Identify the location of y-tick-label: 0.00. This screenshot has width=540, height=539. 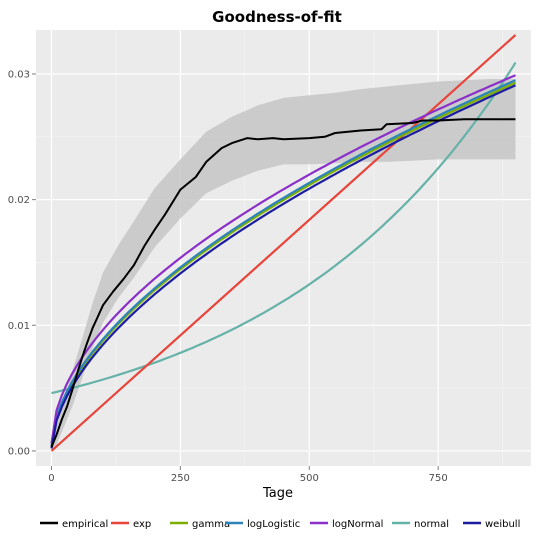
(19, 451).